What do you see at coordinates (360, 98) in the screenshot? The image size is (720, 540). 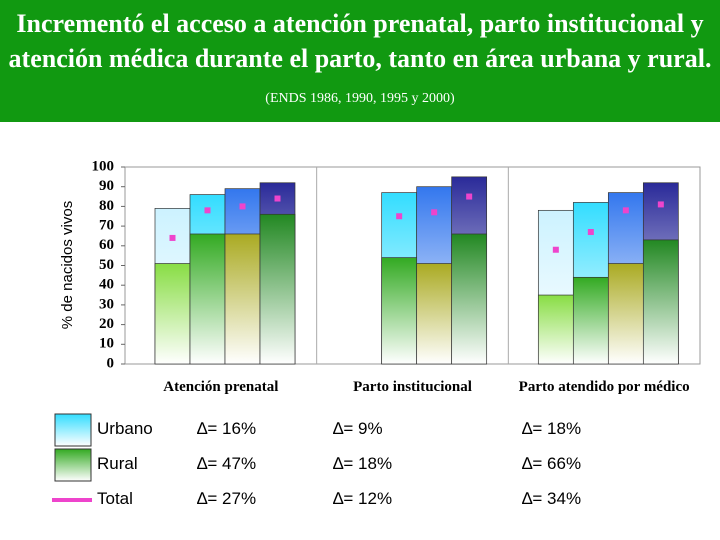 I see `subtitle: (ENDS 1986, 1990, 1995 y 2000)` at bounding box center [360, 98].